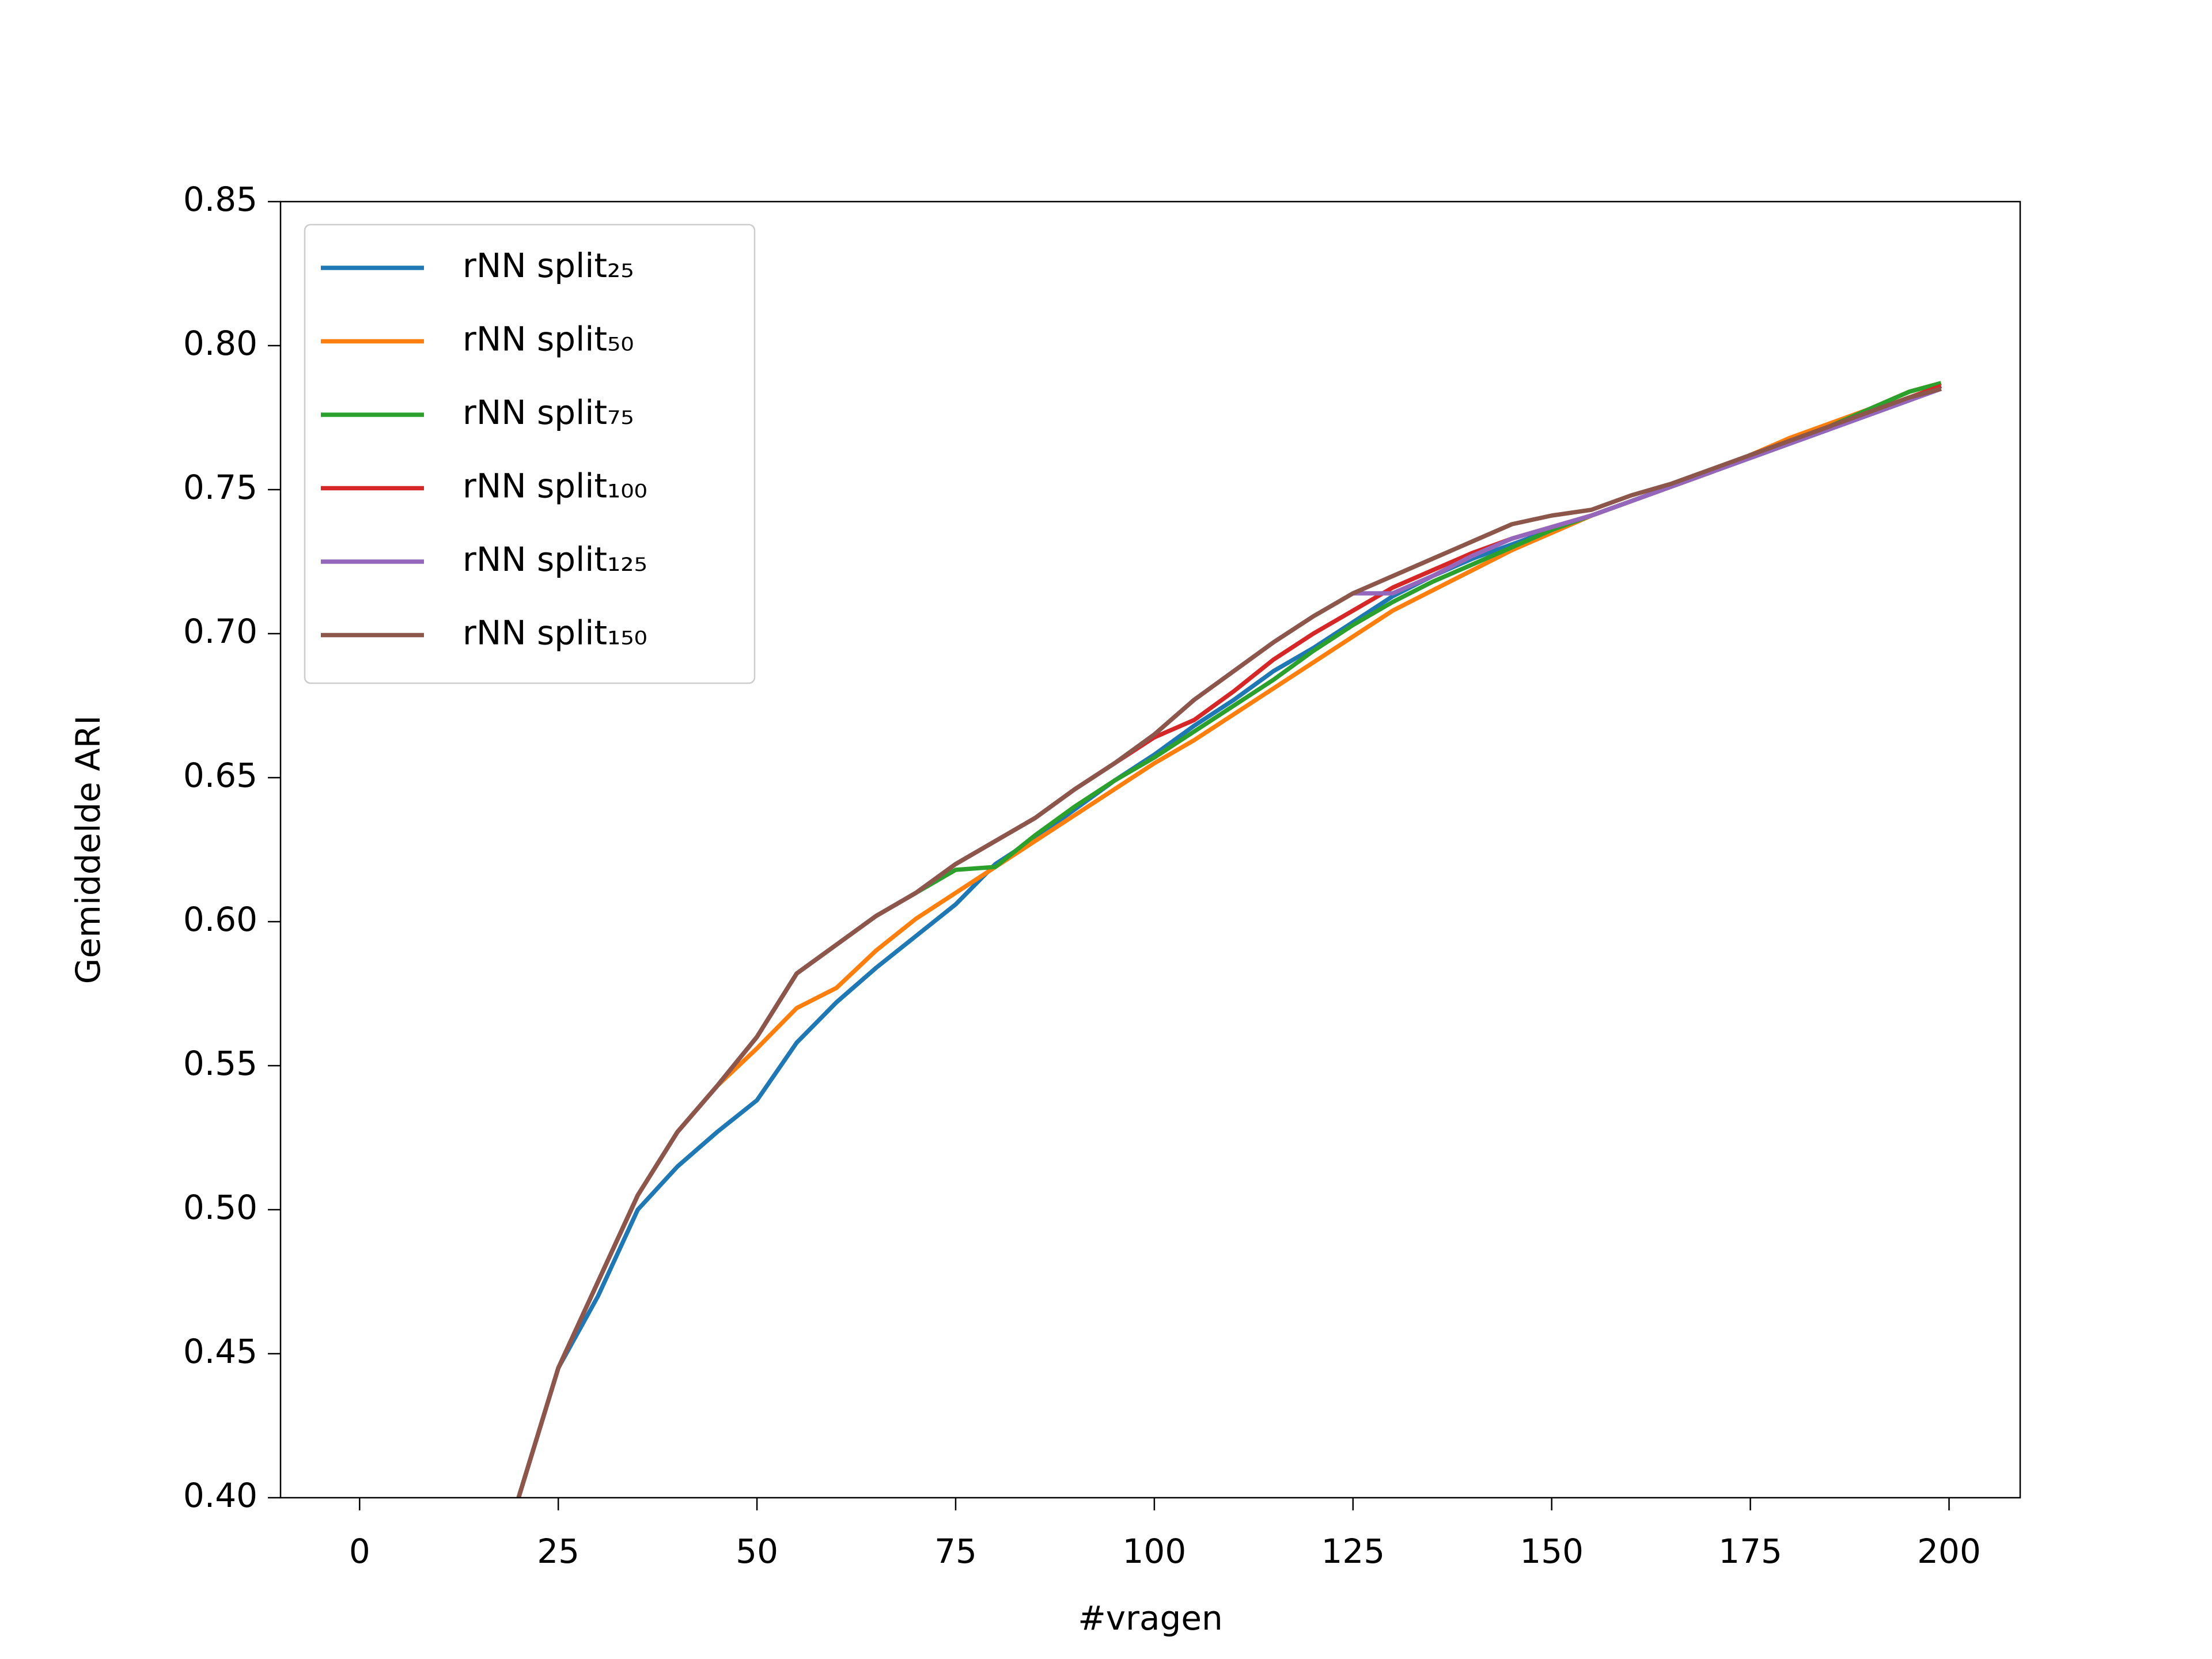 This screenshot has height=1659, width=2212. Describe the element at coordinates (555, 633) in the screenshot. I see `legend-label: rNN split₁₅₀` at that location.